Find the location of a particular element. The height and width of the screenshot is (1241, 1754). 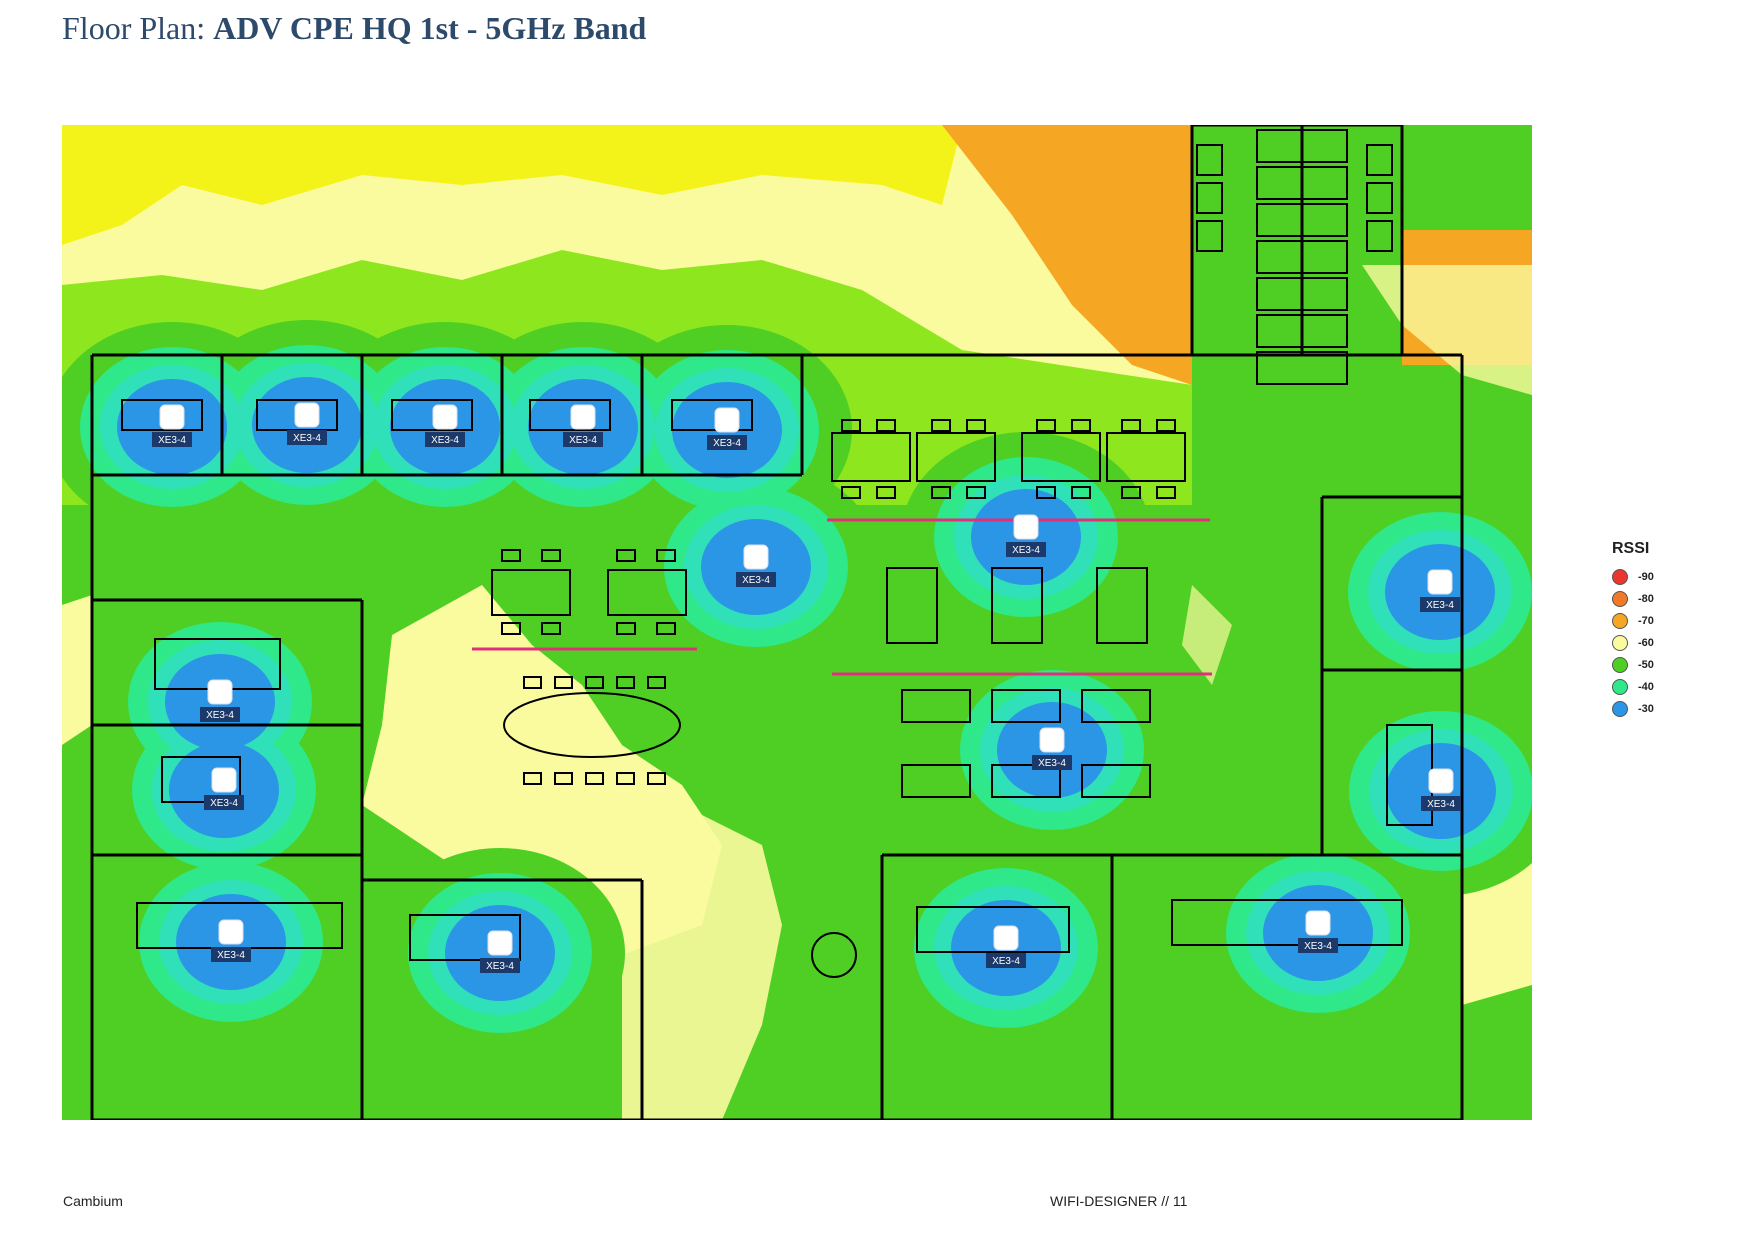

oval-table is located at coordinates (592, 725).